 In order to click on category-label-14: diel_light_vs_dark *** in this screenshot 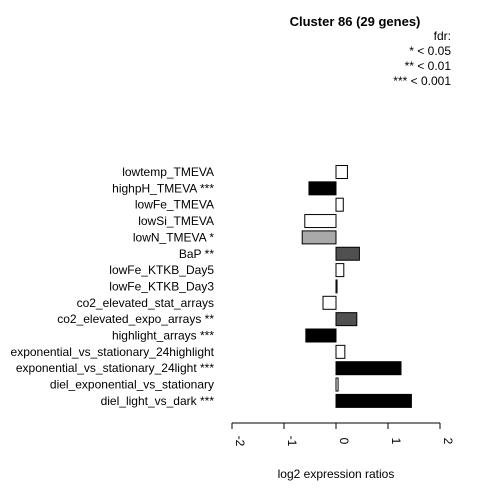, I will do `click(158, 401)`.